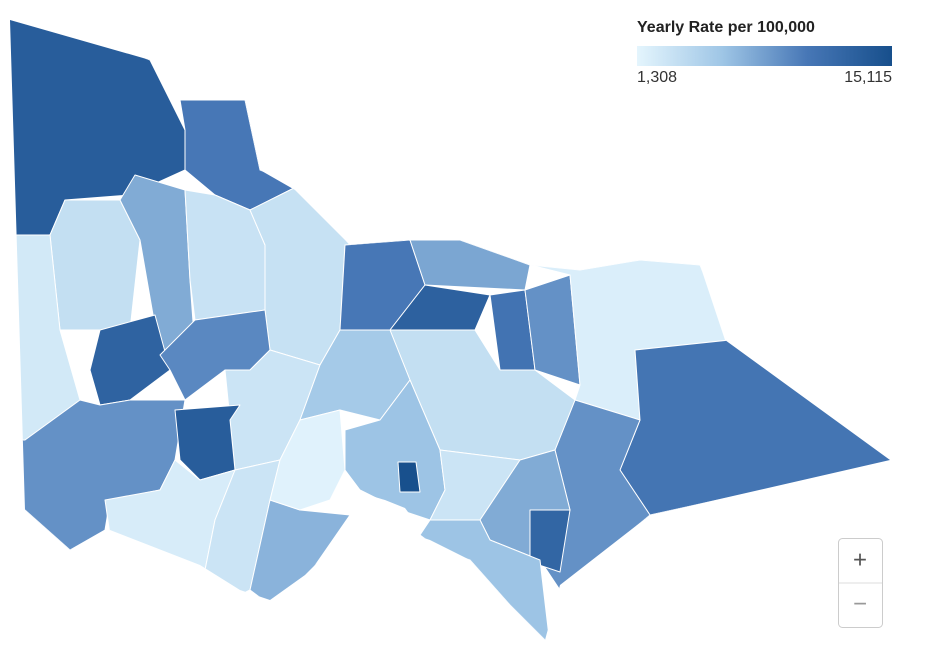 This screenshot has height=656, width=928. I want to click on zoom-out-button: −, so click(860, 603).